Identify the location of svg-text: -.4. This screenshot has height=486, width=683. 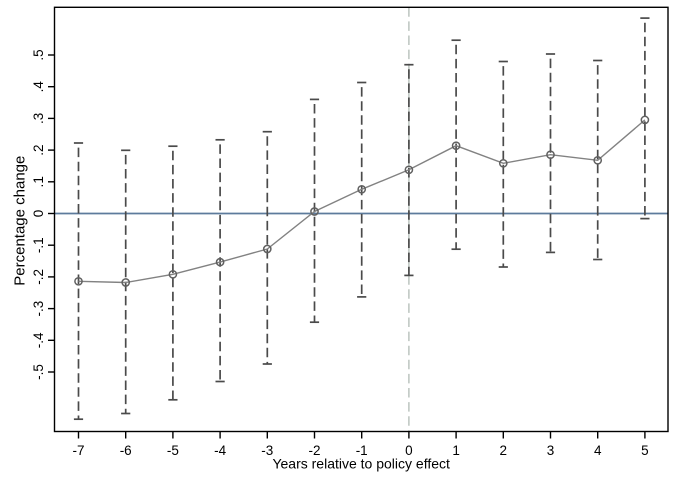
(38, 340).